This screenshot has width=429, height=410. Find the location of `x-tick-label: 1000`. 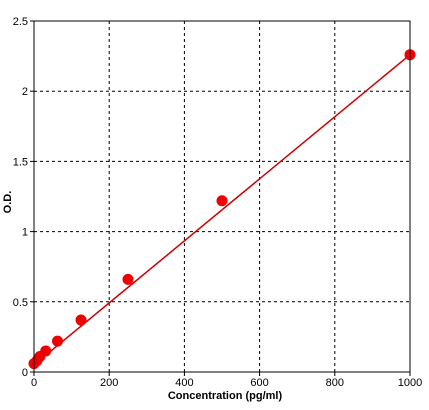

x-tick-label: 1000 is located at coordinates (410, 383).